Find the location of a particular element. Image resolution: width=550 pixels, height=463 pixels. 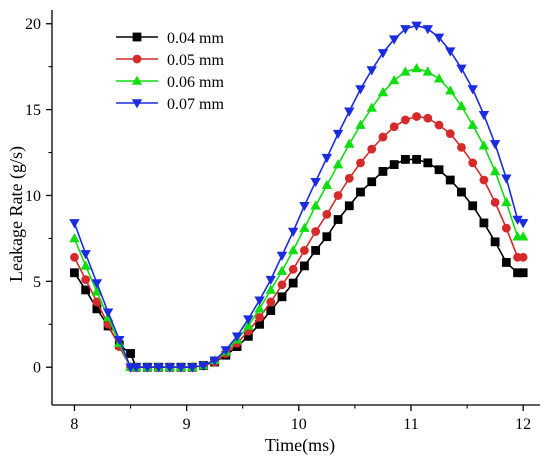

y-tick-label: 10 is located at coordinates (33, 196).